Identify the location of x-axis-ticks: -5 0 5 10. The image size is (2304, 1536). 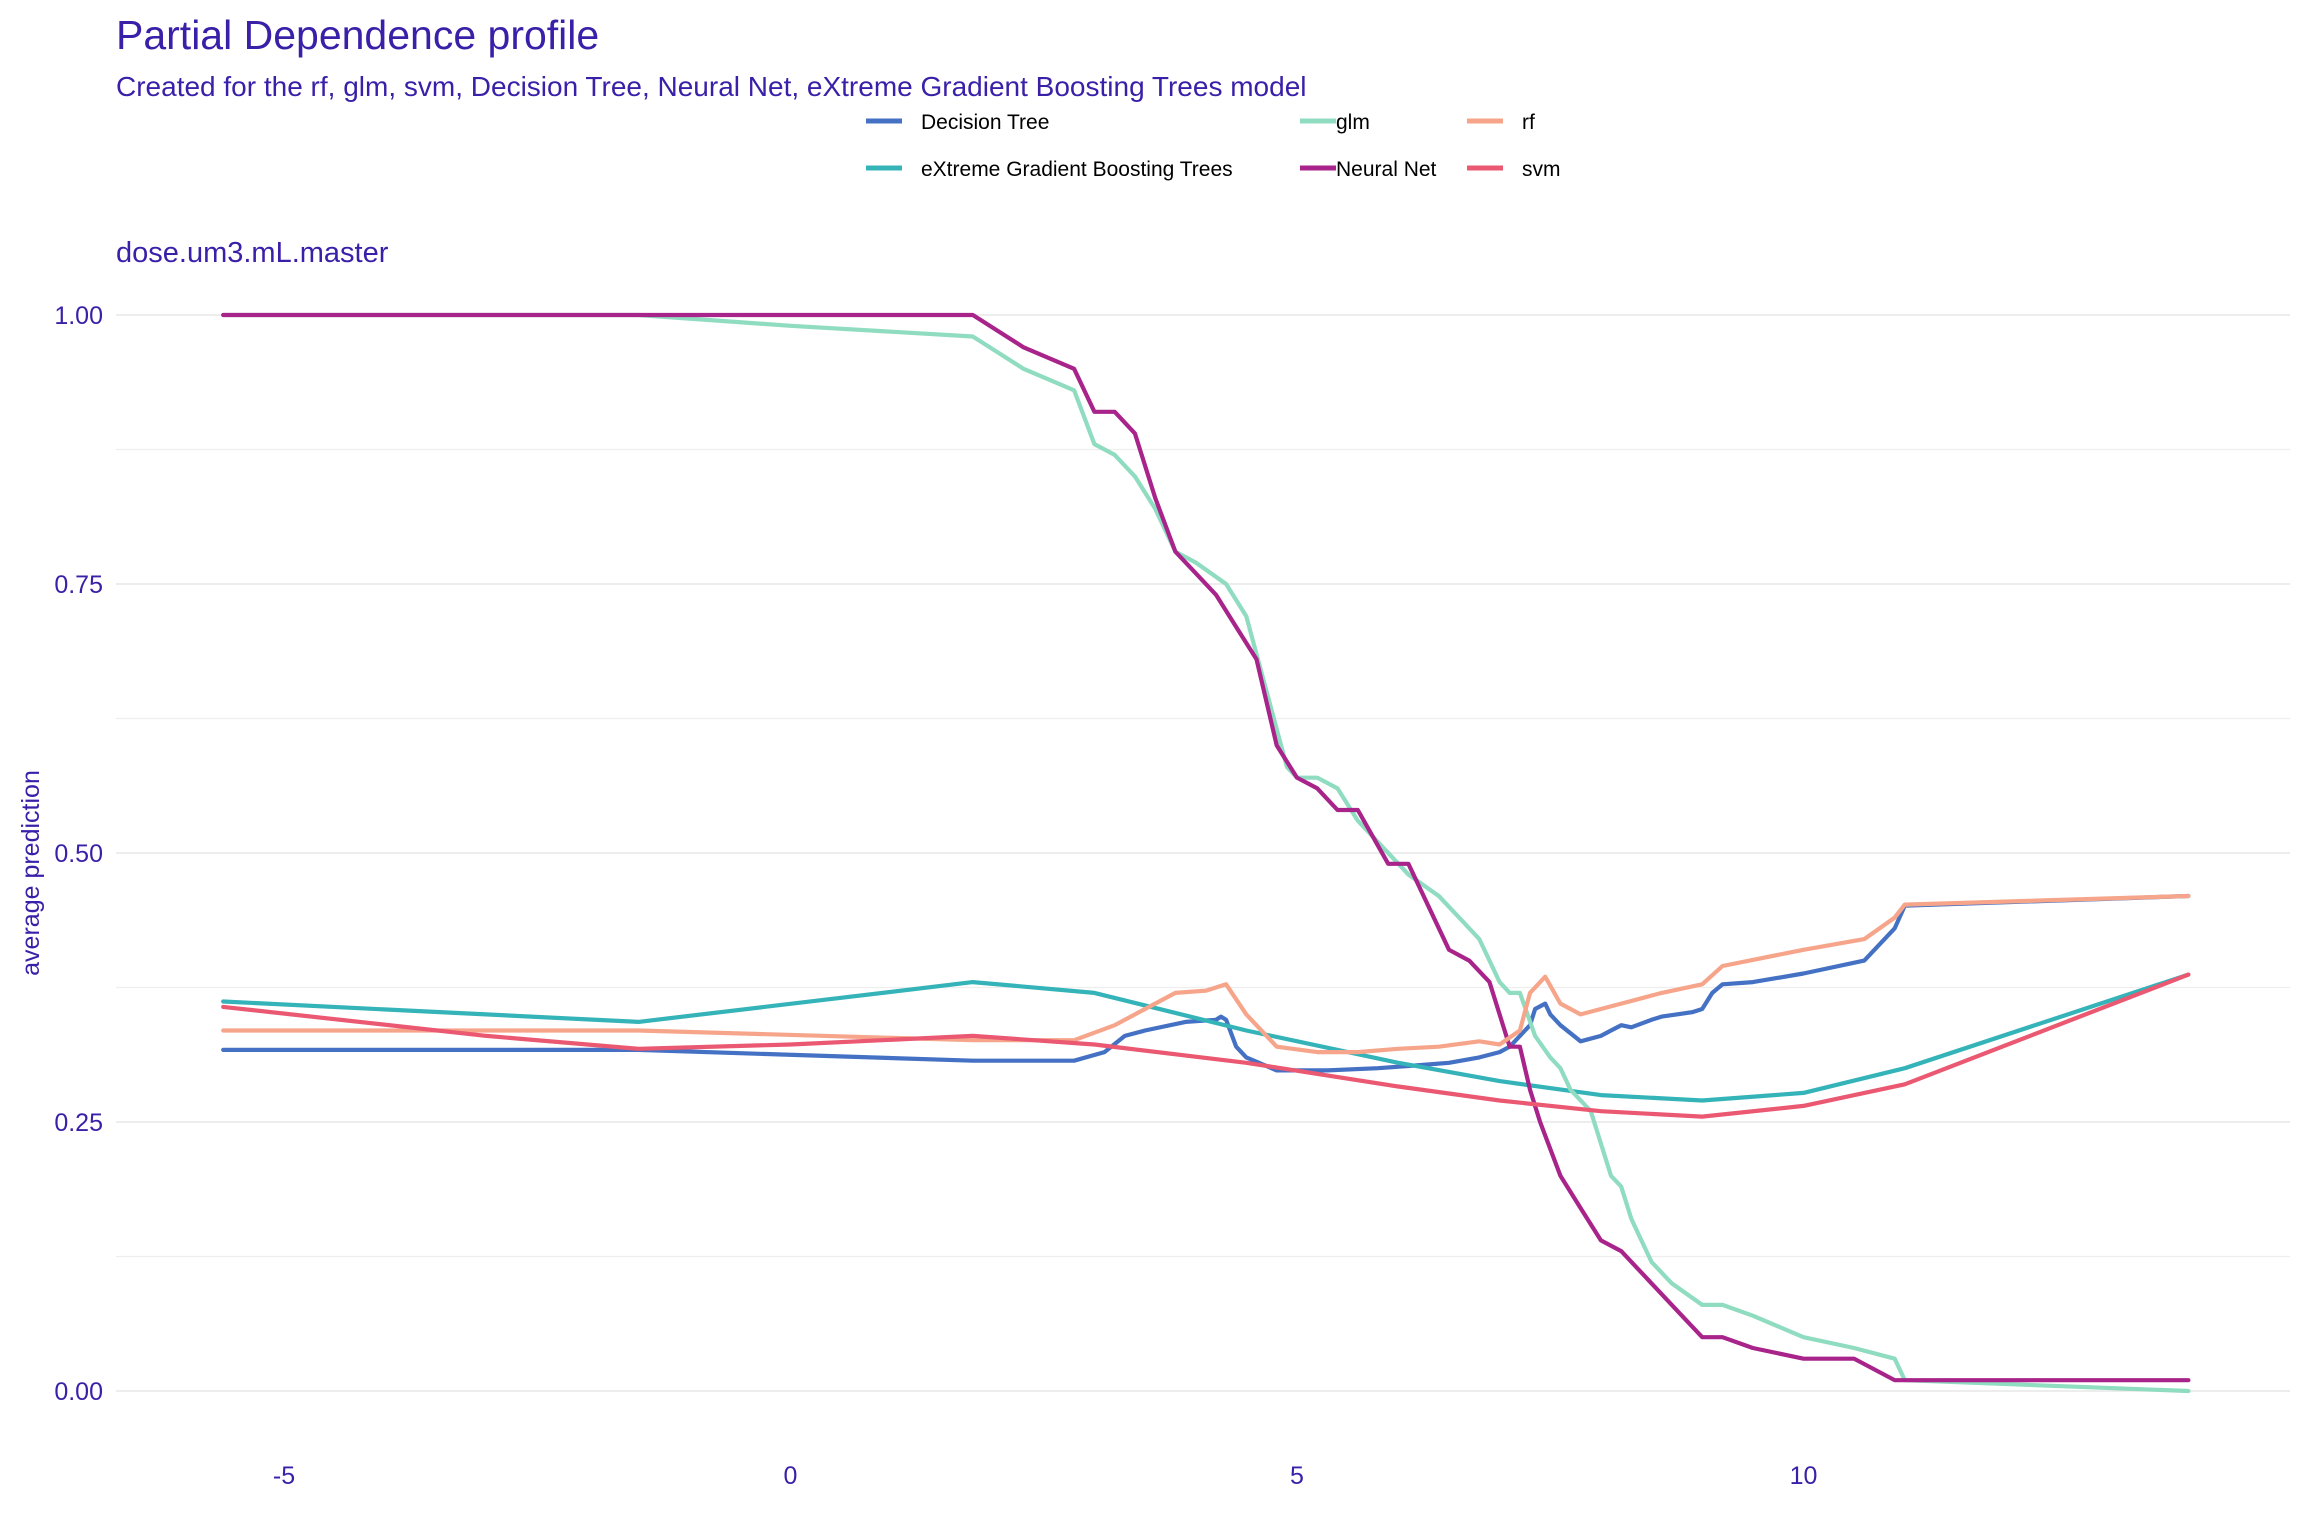
(1045, 1476).